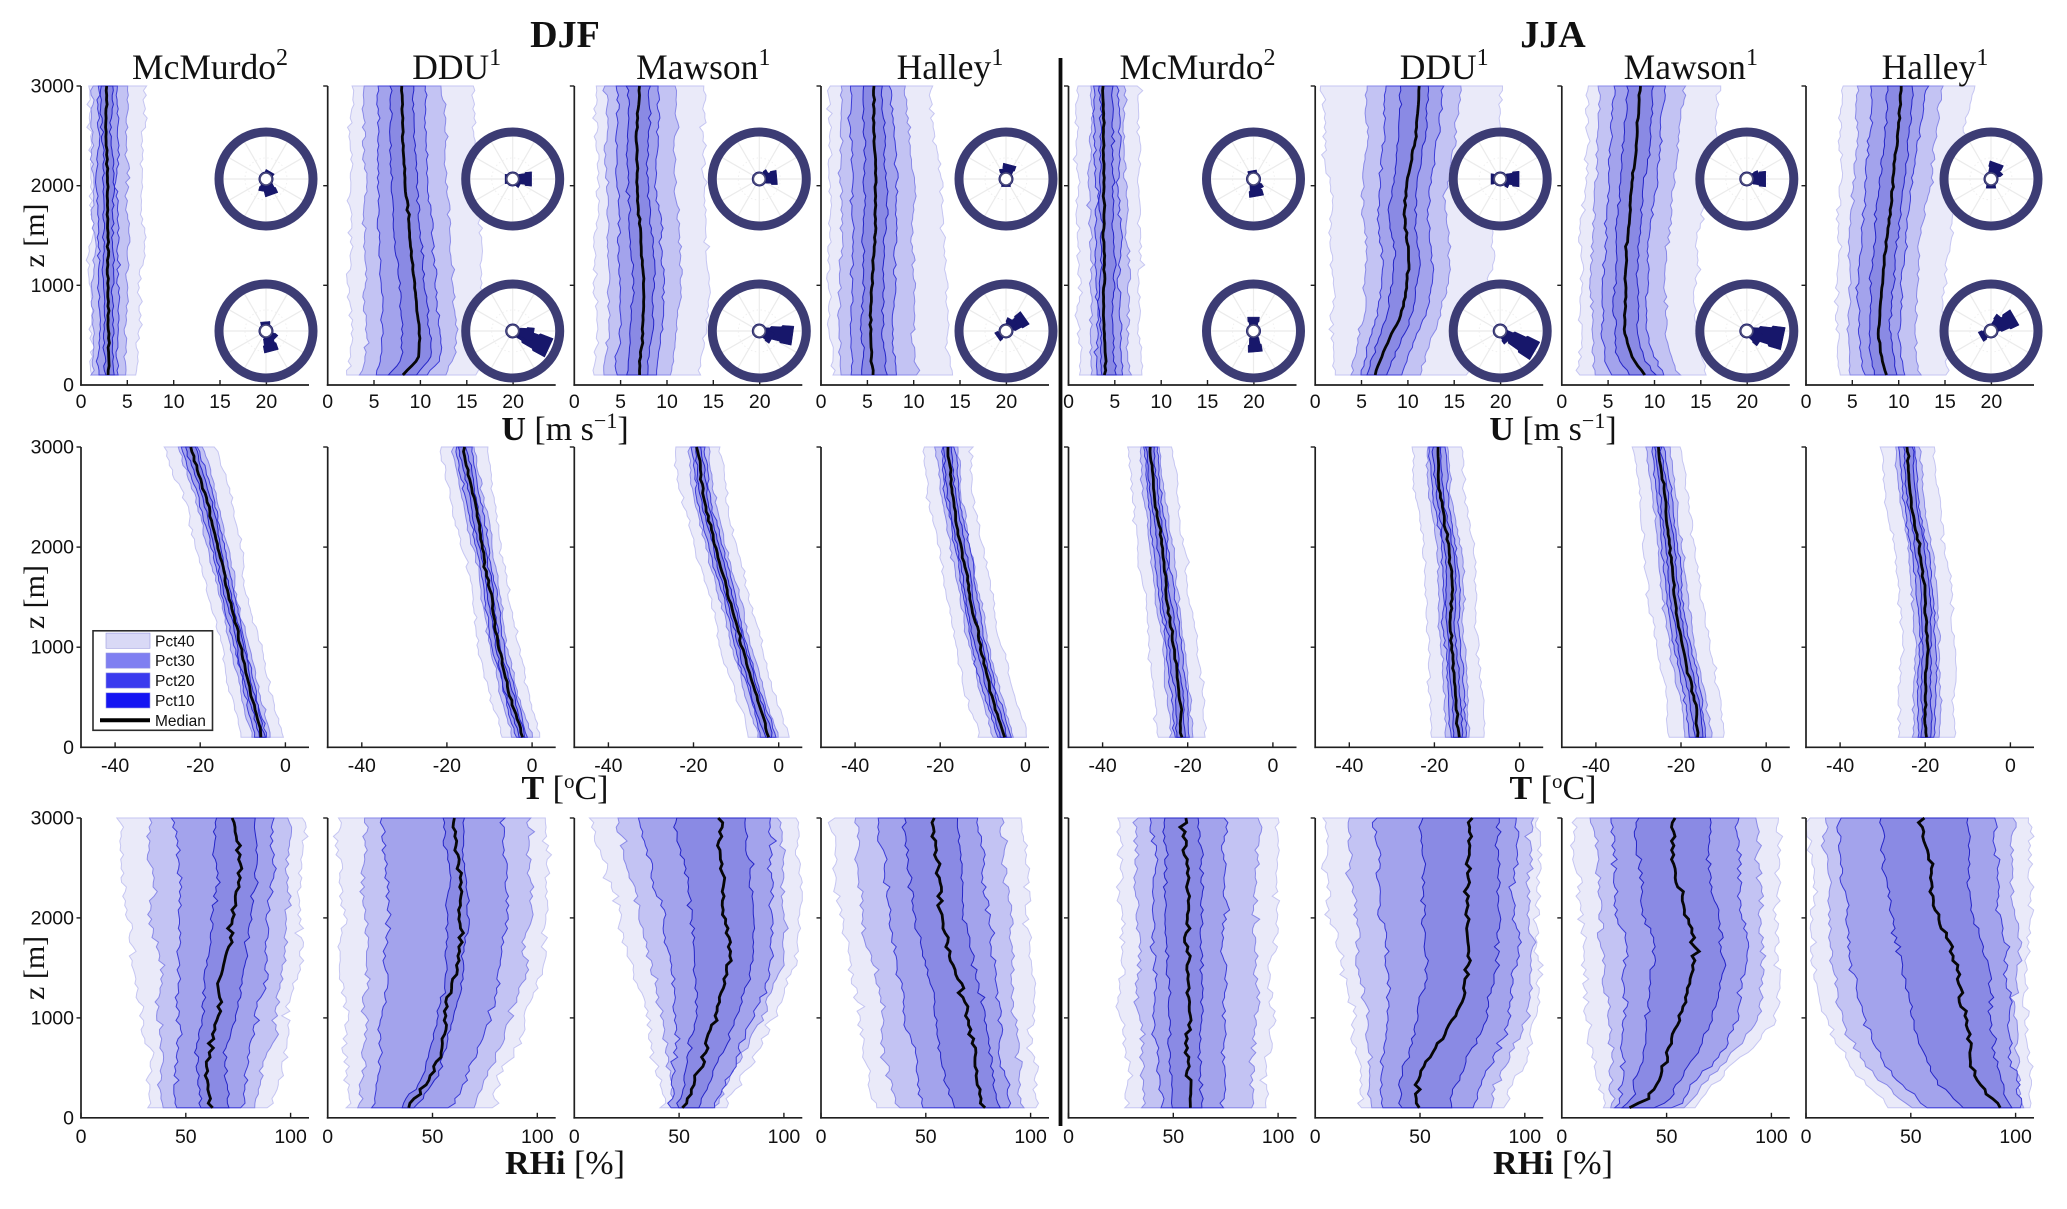 This screenshot has width=2067, height=1209. Describe the element at coordinates (1691, 66) in the screenshot. I see `svg-text: Mawson1` at that location.